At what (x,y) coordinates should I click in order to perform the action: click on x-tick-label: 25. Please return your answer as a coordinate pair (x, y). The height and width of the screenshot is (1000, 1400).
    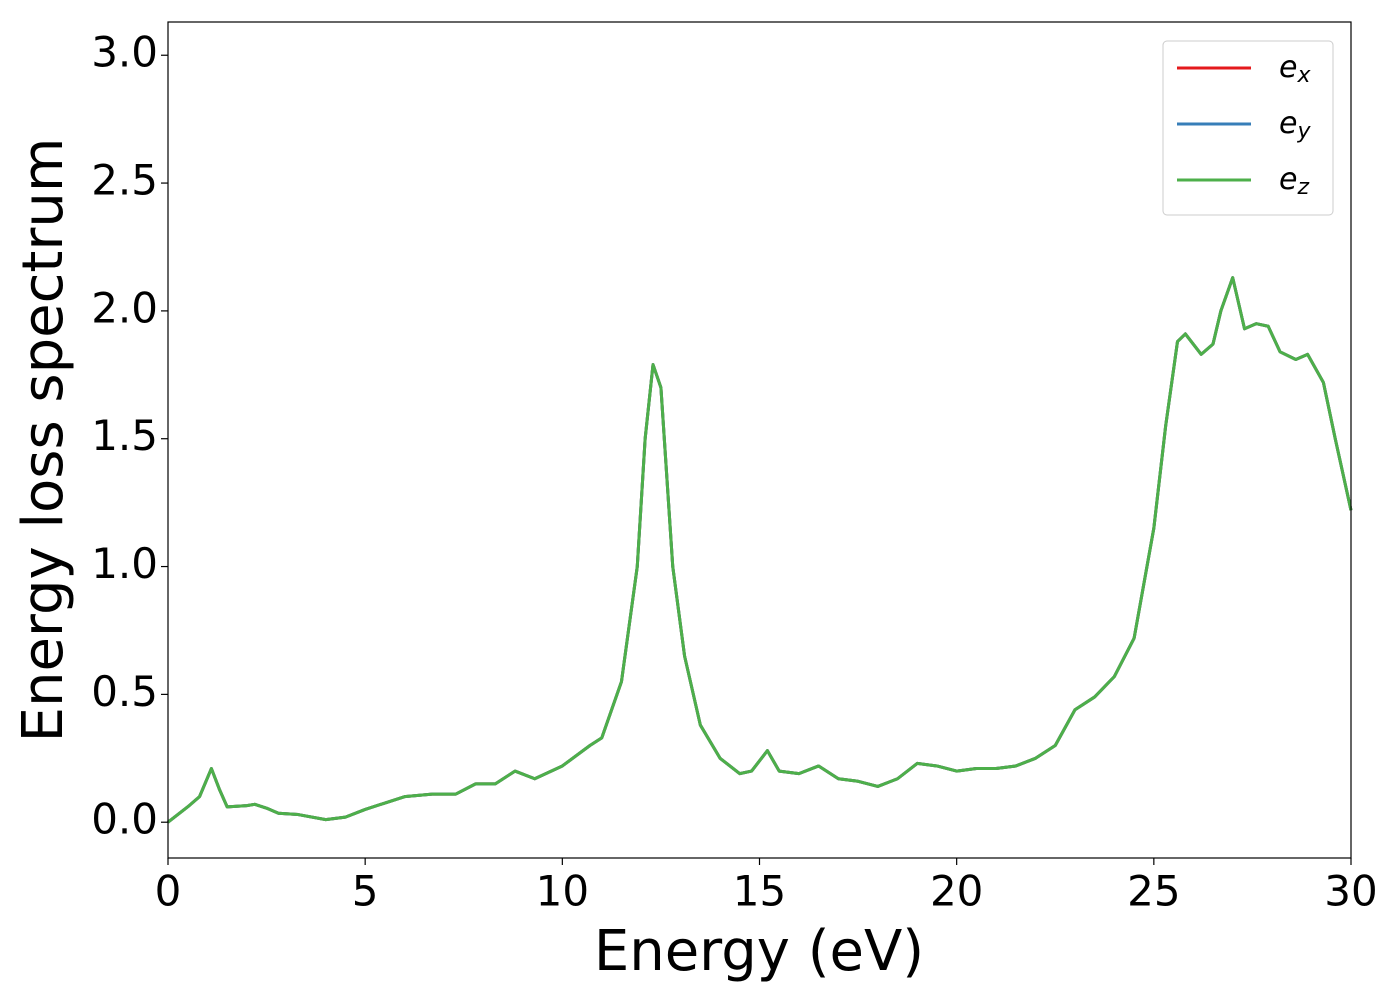
    Looking at the image, I should click on (1153, 891).